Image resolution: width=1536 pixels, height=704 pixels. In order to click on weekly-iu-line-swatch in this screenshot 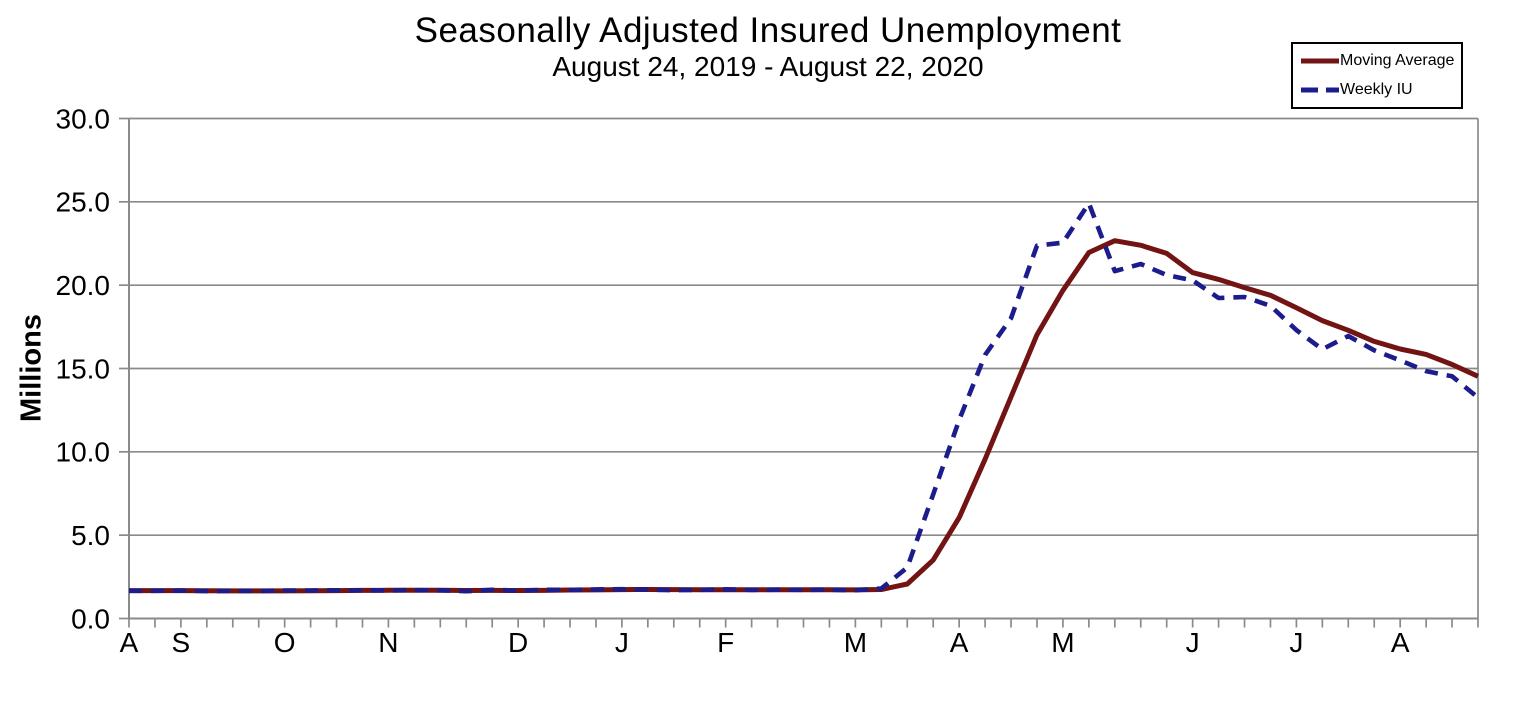, I will do `click(1320, 90)`.